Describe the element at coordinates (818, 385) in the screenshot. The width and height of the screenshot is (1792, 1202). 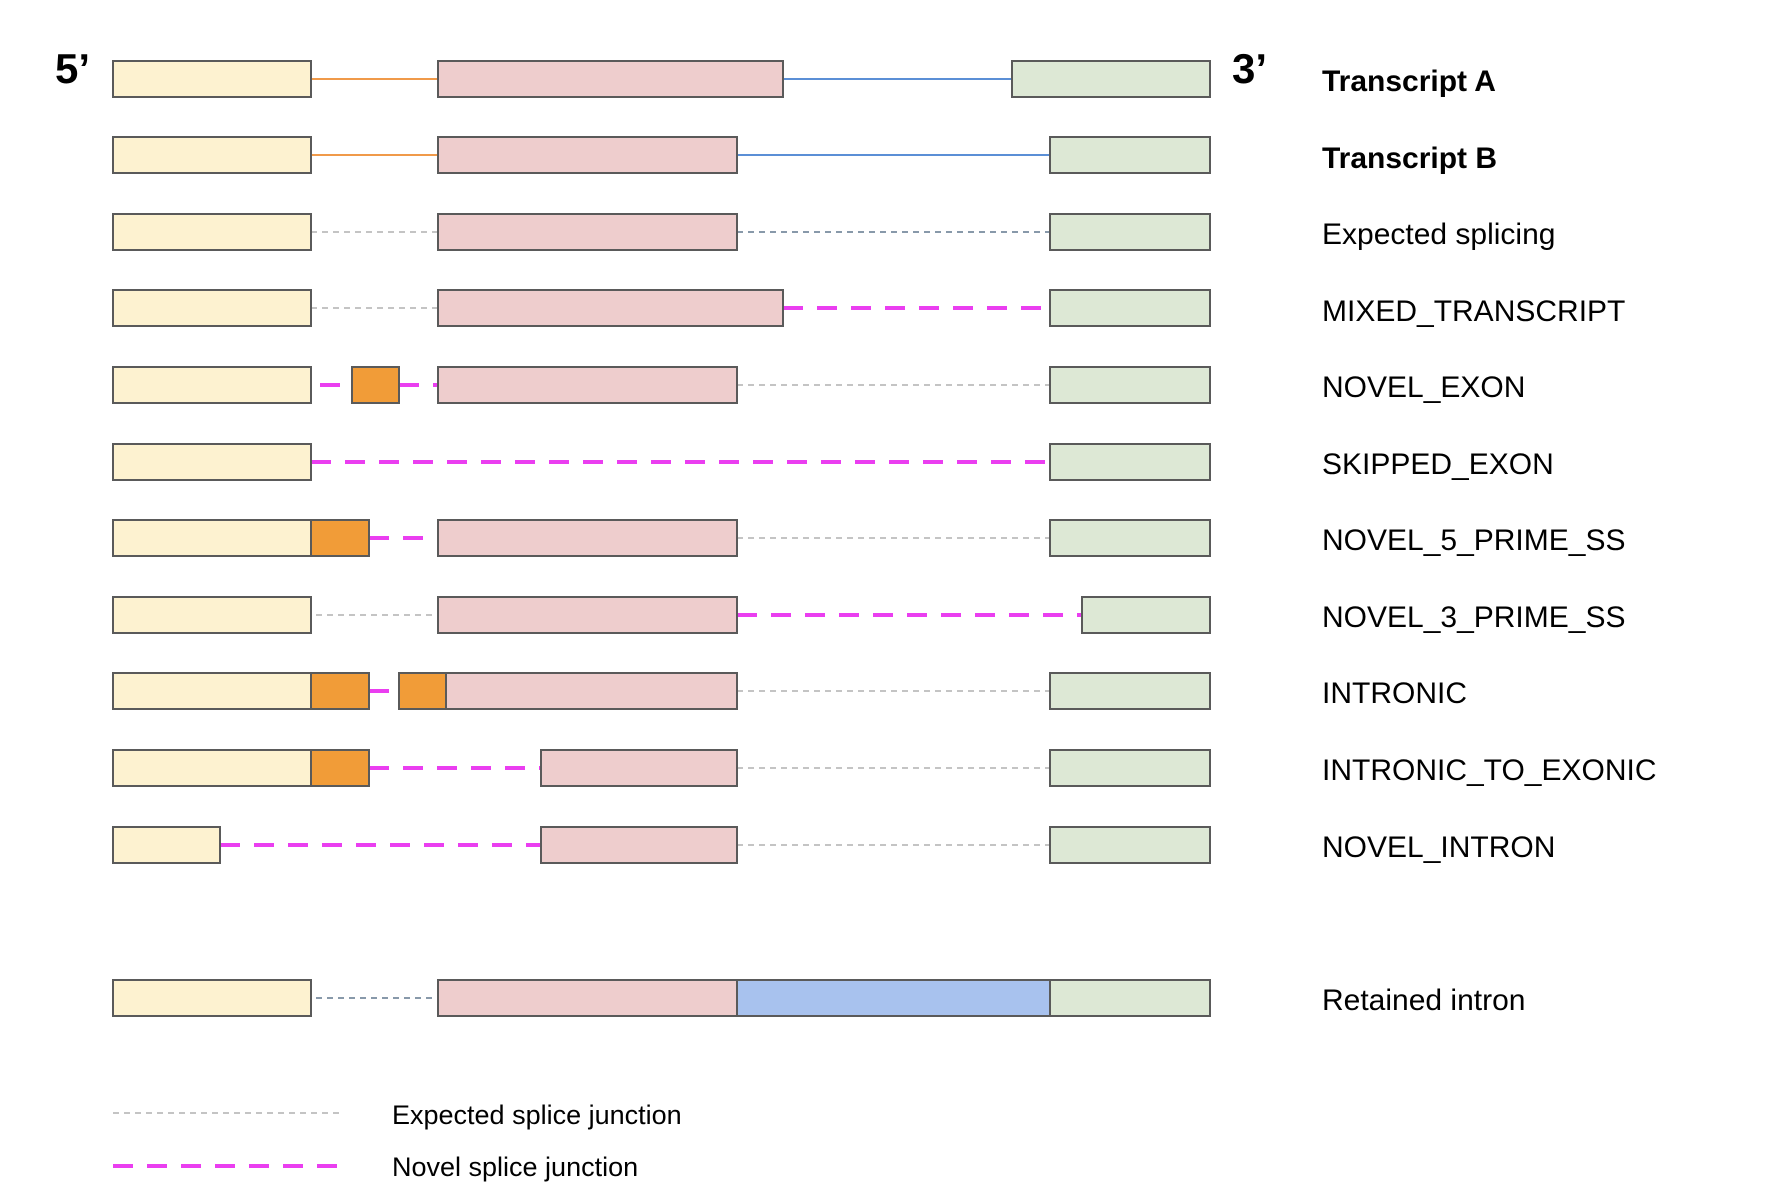
I see `row-novel-exon: NOVEL_EXON` at that location.